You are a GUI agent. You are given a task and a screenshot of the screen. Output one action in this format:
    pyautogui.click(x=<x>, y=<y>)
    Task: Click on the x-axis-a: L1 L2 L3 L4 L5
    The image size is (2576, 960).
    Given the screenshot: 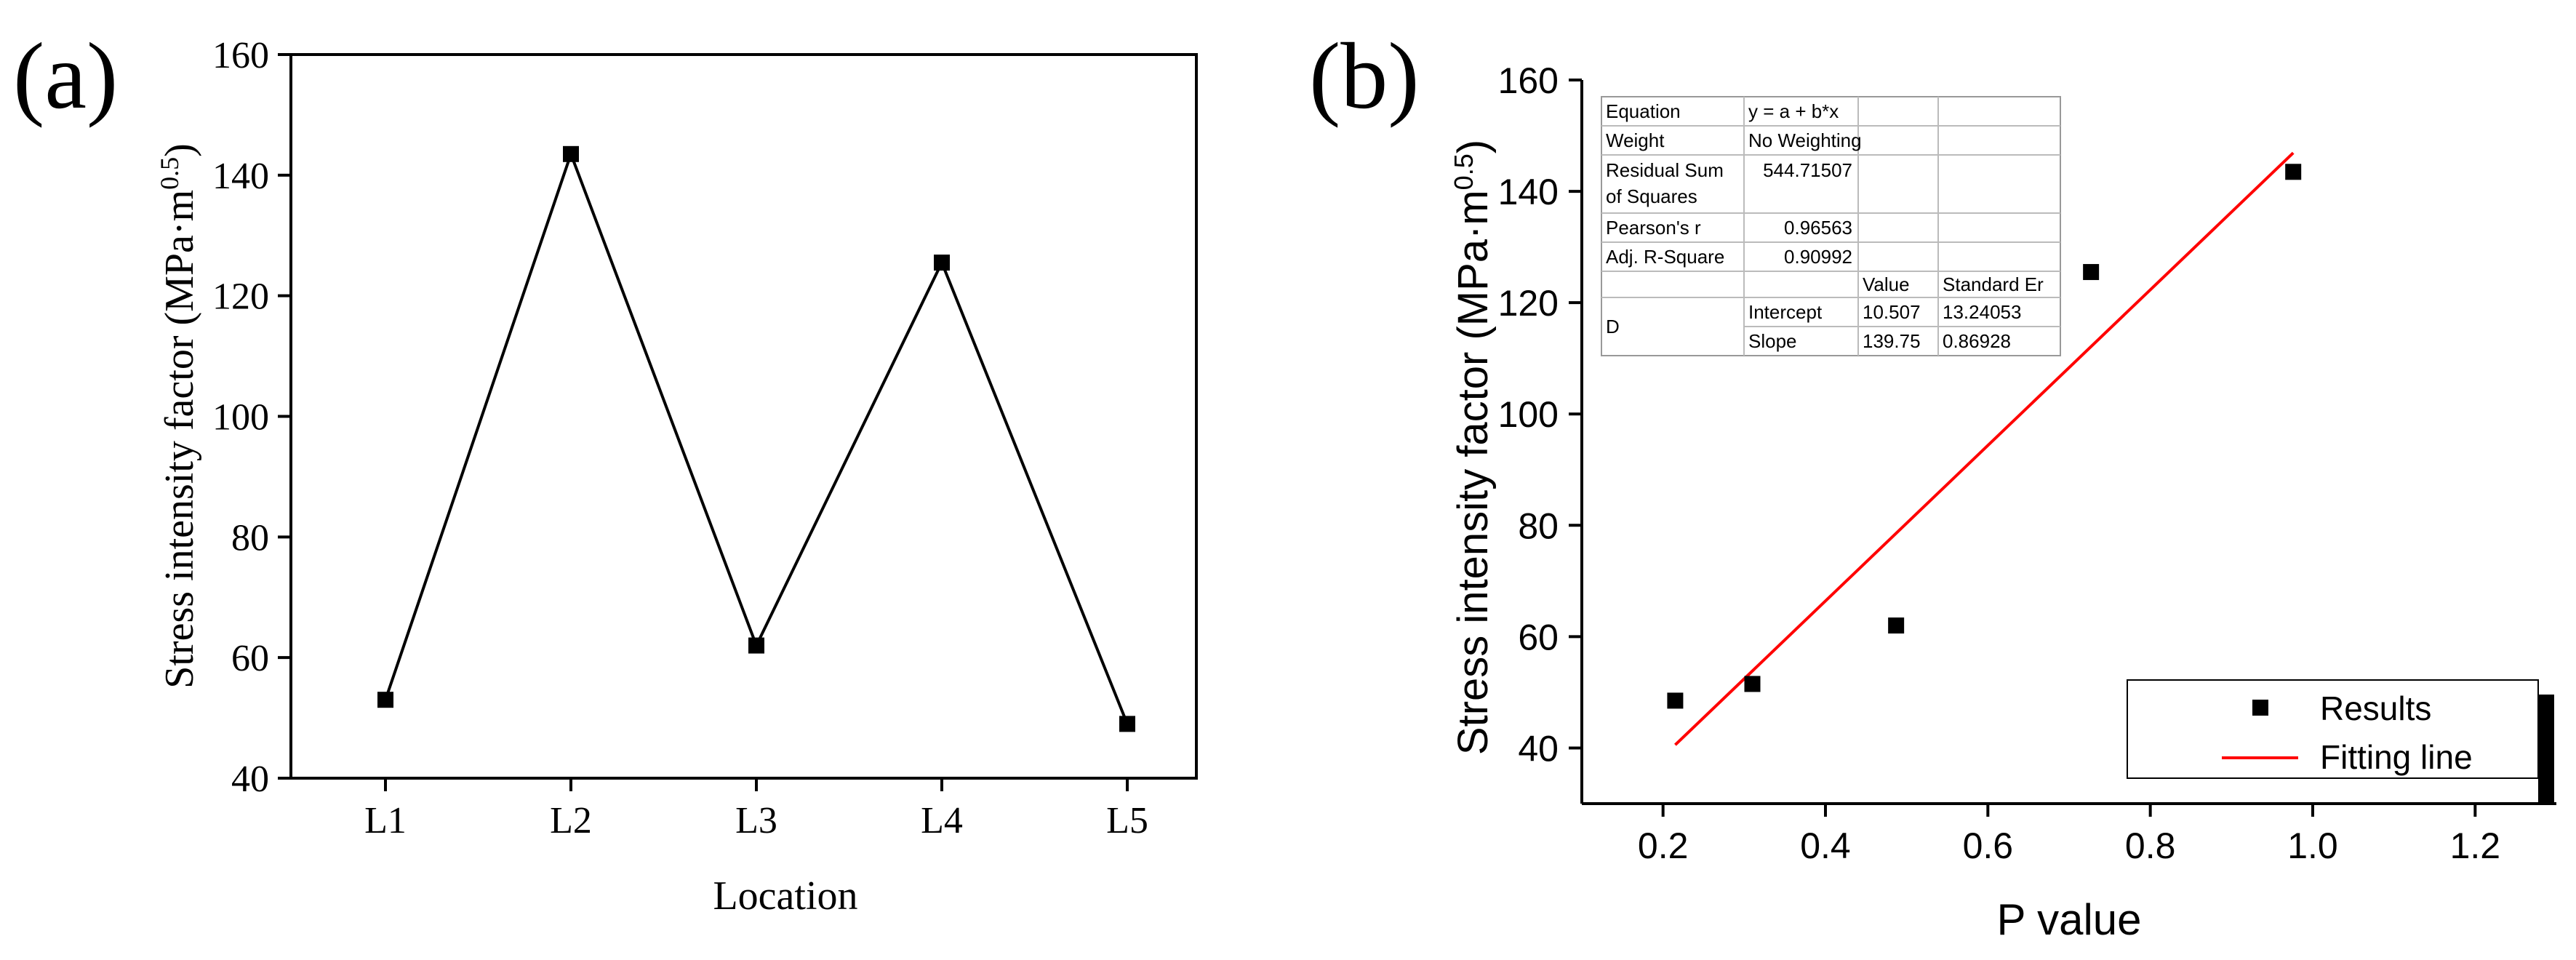 What is the action you would take?
    pyautogui.click(x=756, y=809)
    